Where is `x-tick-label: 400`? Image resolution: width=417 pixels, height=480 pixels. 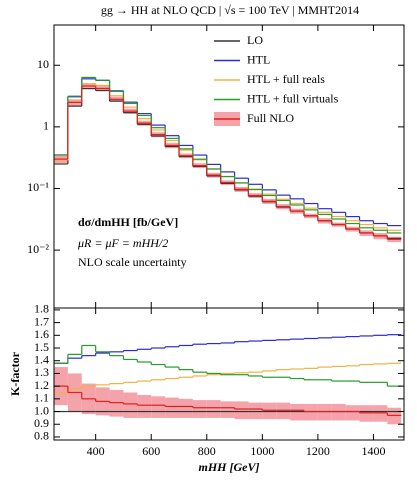
x-tick-label: 400 is located at coordinates (96, 451).